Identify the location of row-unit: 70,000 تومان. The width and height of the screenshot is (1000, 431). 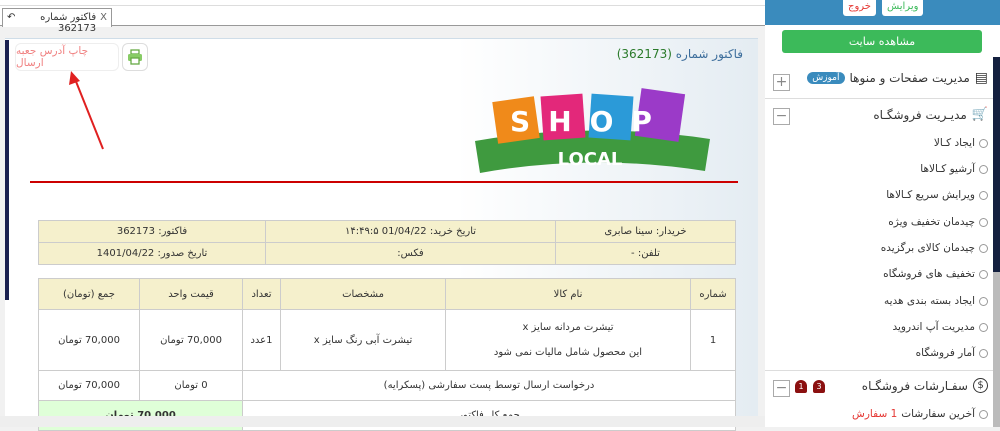
(191, 340).